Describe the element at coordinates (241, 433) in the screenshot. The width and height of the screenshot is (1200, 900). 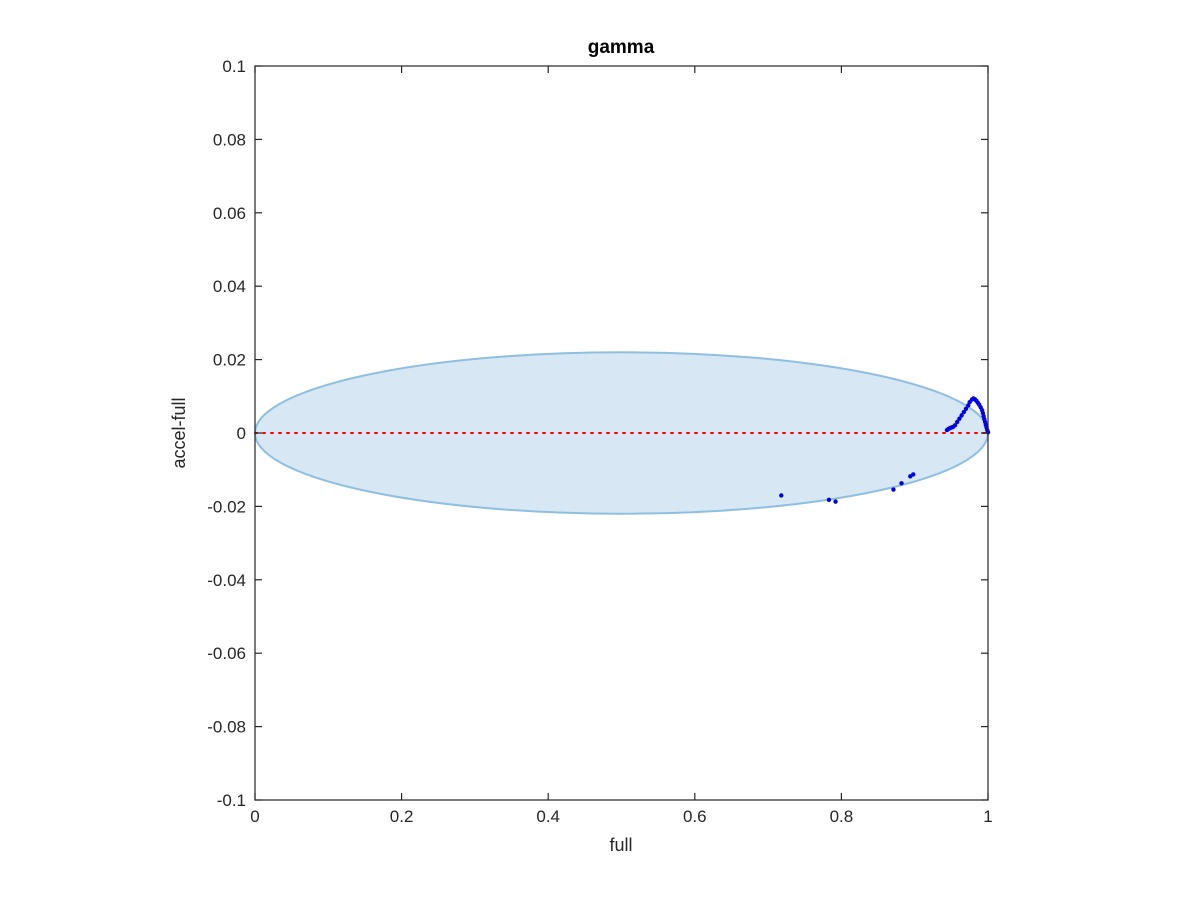
I see `y-tick-label-5: 0` at that location.